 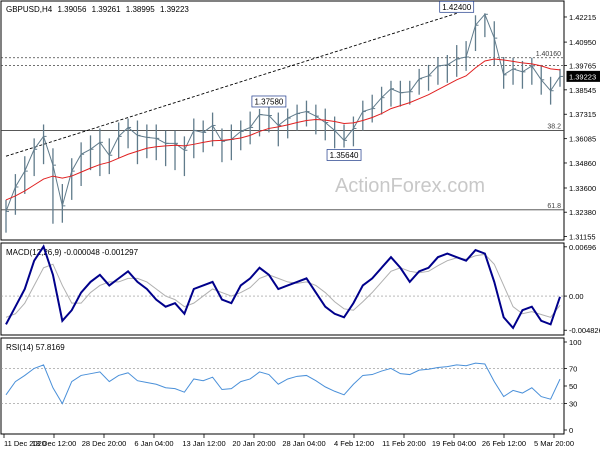 I want to click on open-value: 1.39056, so click(x=71, y=9).